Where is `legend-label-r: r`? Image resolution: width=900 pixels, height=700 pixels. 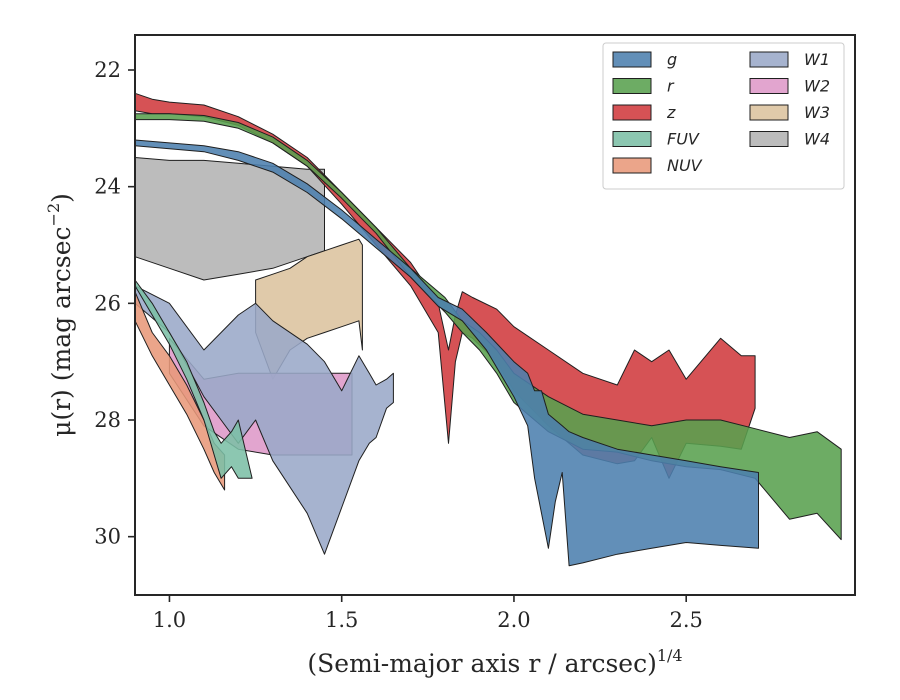
legend-label-r: r is located at coordinates (671, 86).